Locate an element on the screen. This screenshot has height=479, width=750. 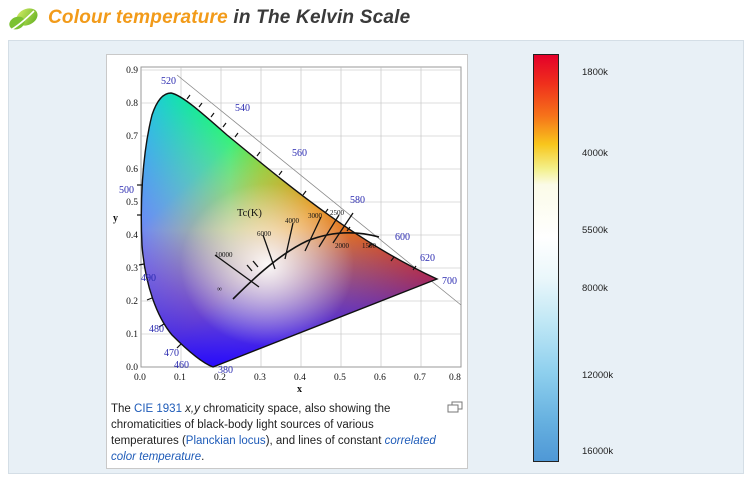
cct-labels: 10000 6000 4000 3000 2500 2000 1500 ∞ is located at coordinates (296, 251).